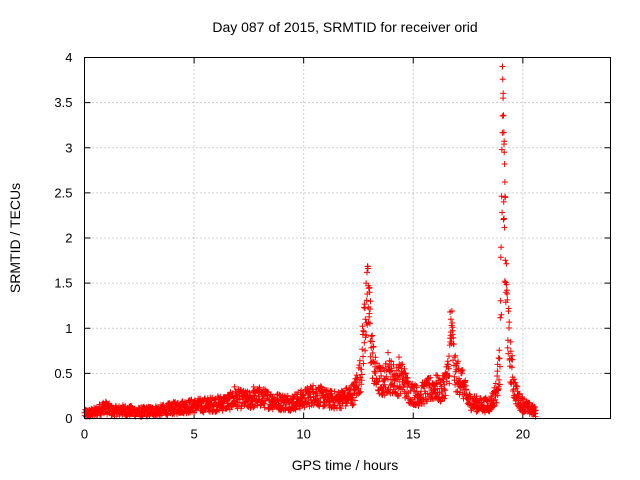  I want to click on y-tick-label: 0, so click(68, 418).